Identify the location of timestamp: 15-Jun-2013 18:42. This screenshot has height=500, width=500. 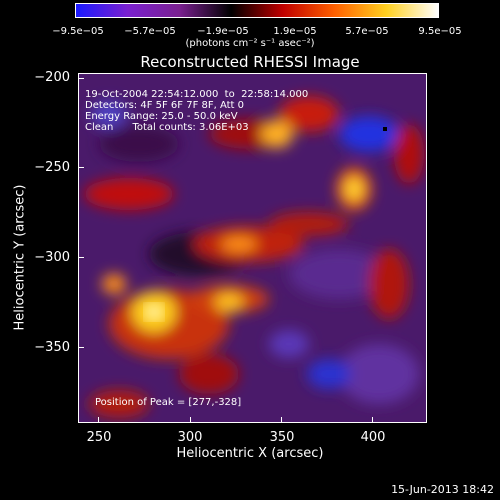
(442, 489).